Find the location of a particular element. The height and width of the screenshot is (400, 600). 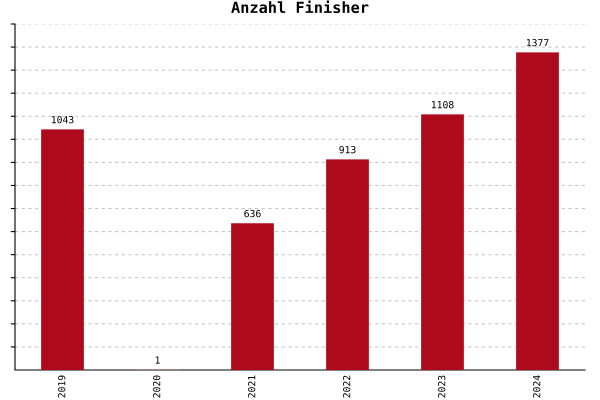

data-label: 1377 is located at coordinates (537, 42).